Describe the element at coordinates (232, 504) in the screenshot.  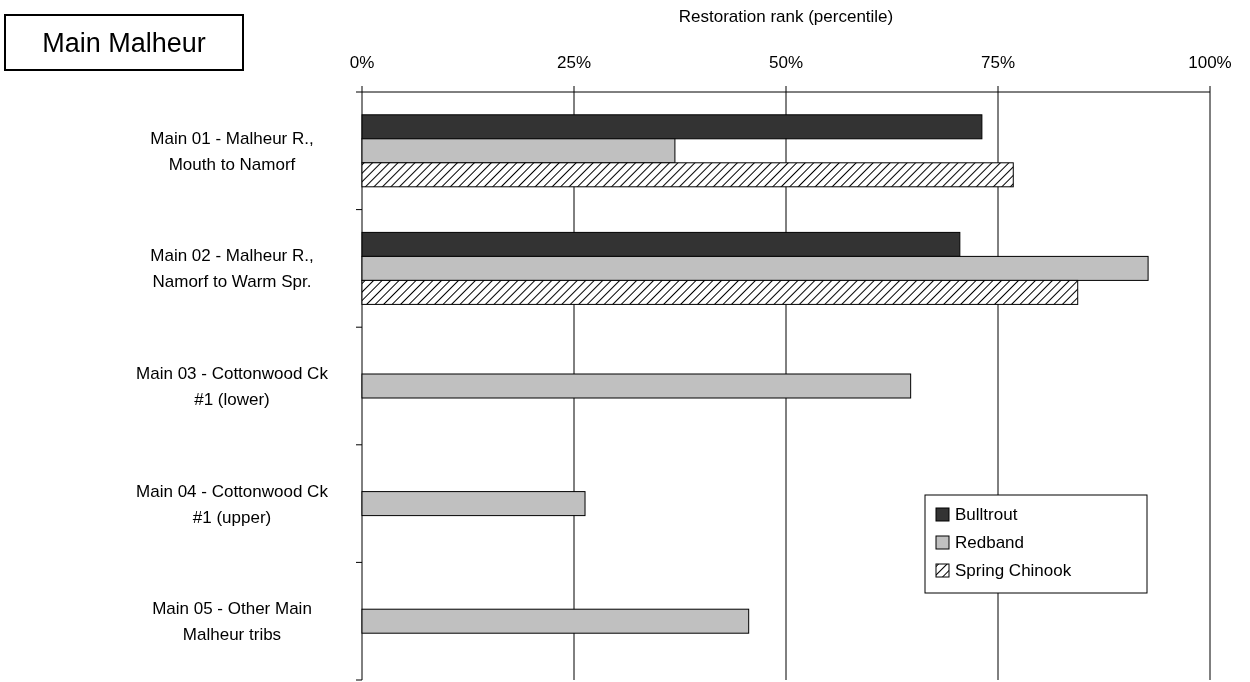
I see `y-tick-label: Main 04 - Cottonwood Ck #1 (upper)` at that location.